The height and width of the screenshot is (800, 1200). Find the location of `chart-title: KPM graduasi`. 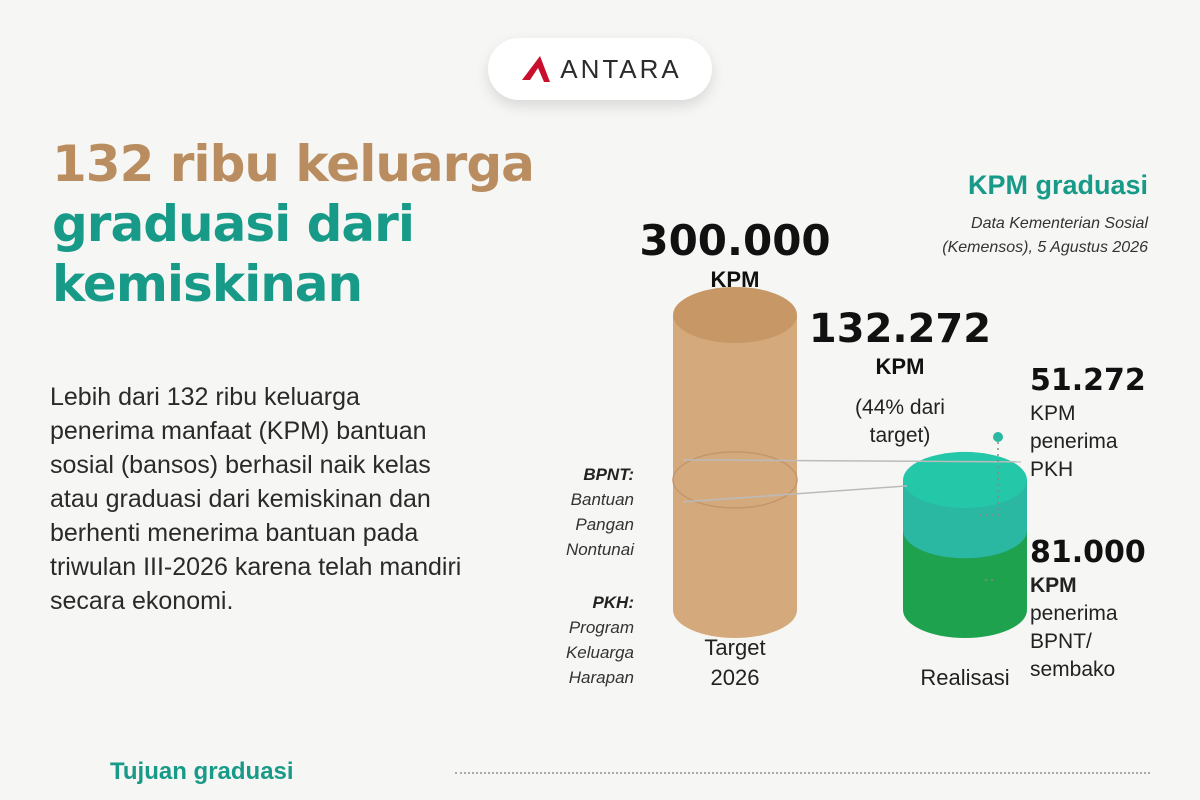

chart-title: KPM graduasi is located at coordinates (1057, 185).